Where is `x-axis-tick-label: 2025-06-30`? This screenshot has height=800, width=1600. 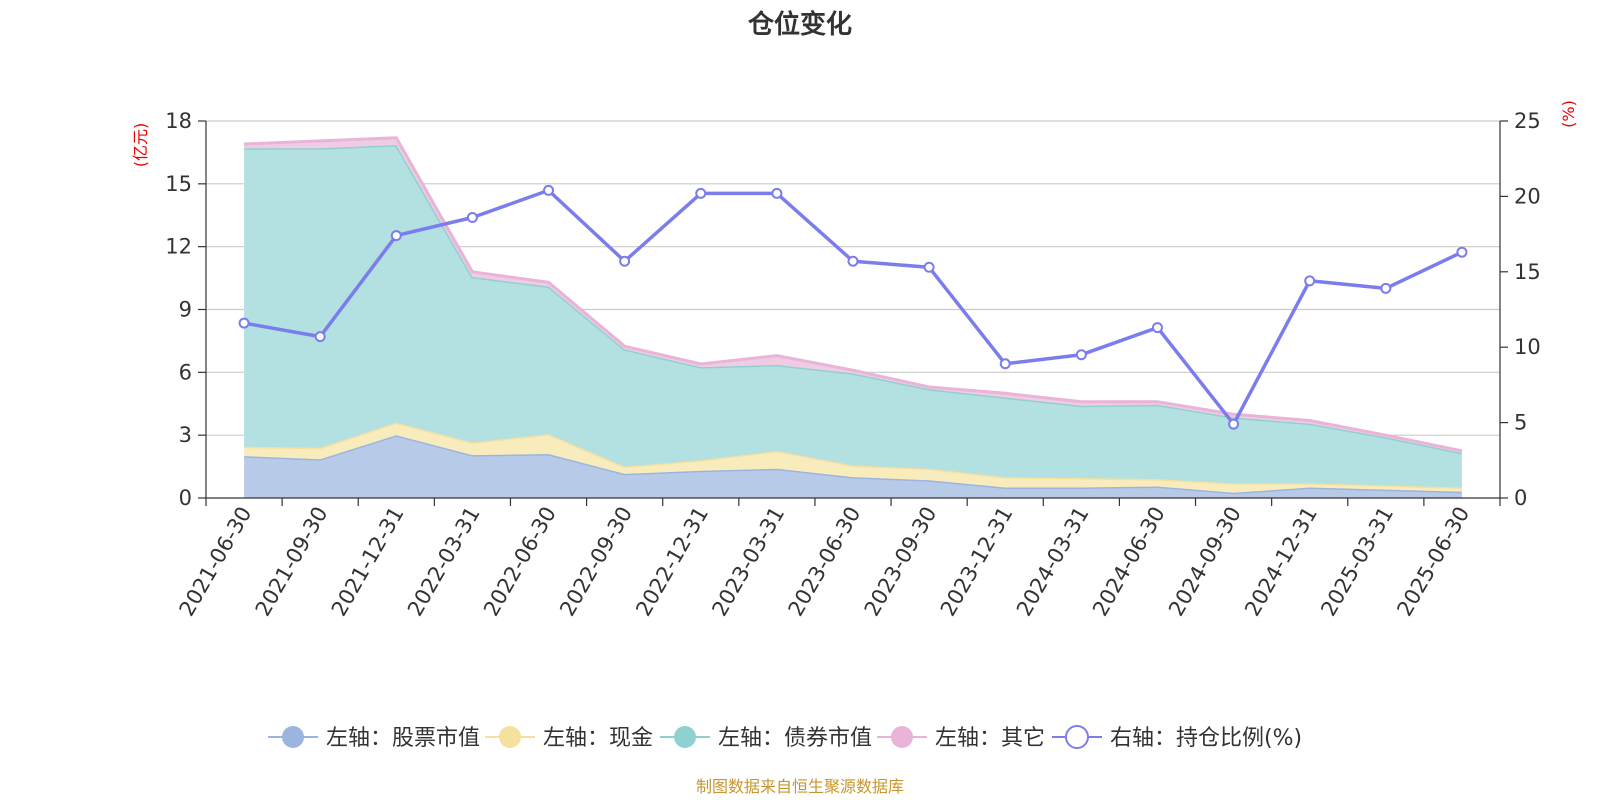
x-axis-tick-label: 2025-06-30 is located at coordinates (1433, 562).